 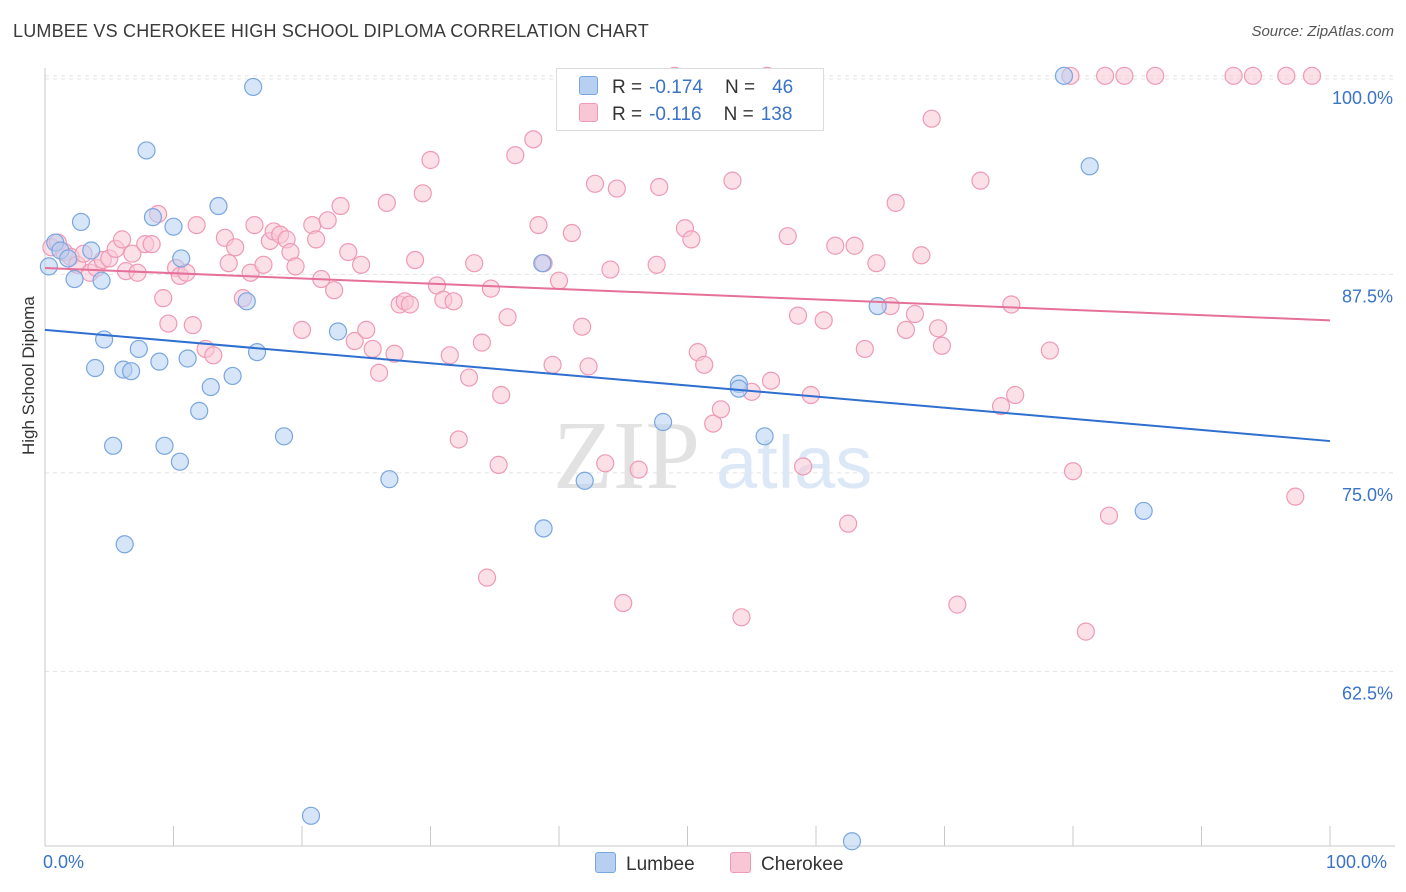 I want to click on bottom-legend-lumbee: Lumbee, so click(x=645, y=864).